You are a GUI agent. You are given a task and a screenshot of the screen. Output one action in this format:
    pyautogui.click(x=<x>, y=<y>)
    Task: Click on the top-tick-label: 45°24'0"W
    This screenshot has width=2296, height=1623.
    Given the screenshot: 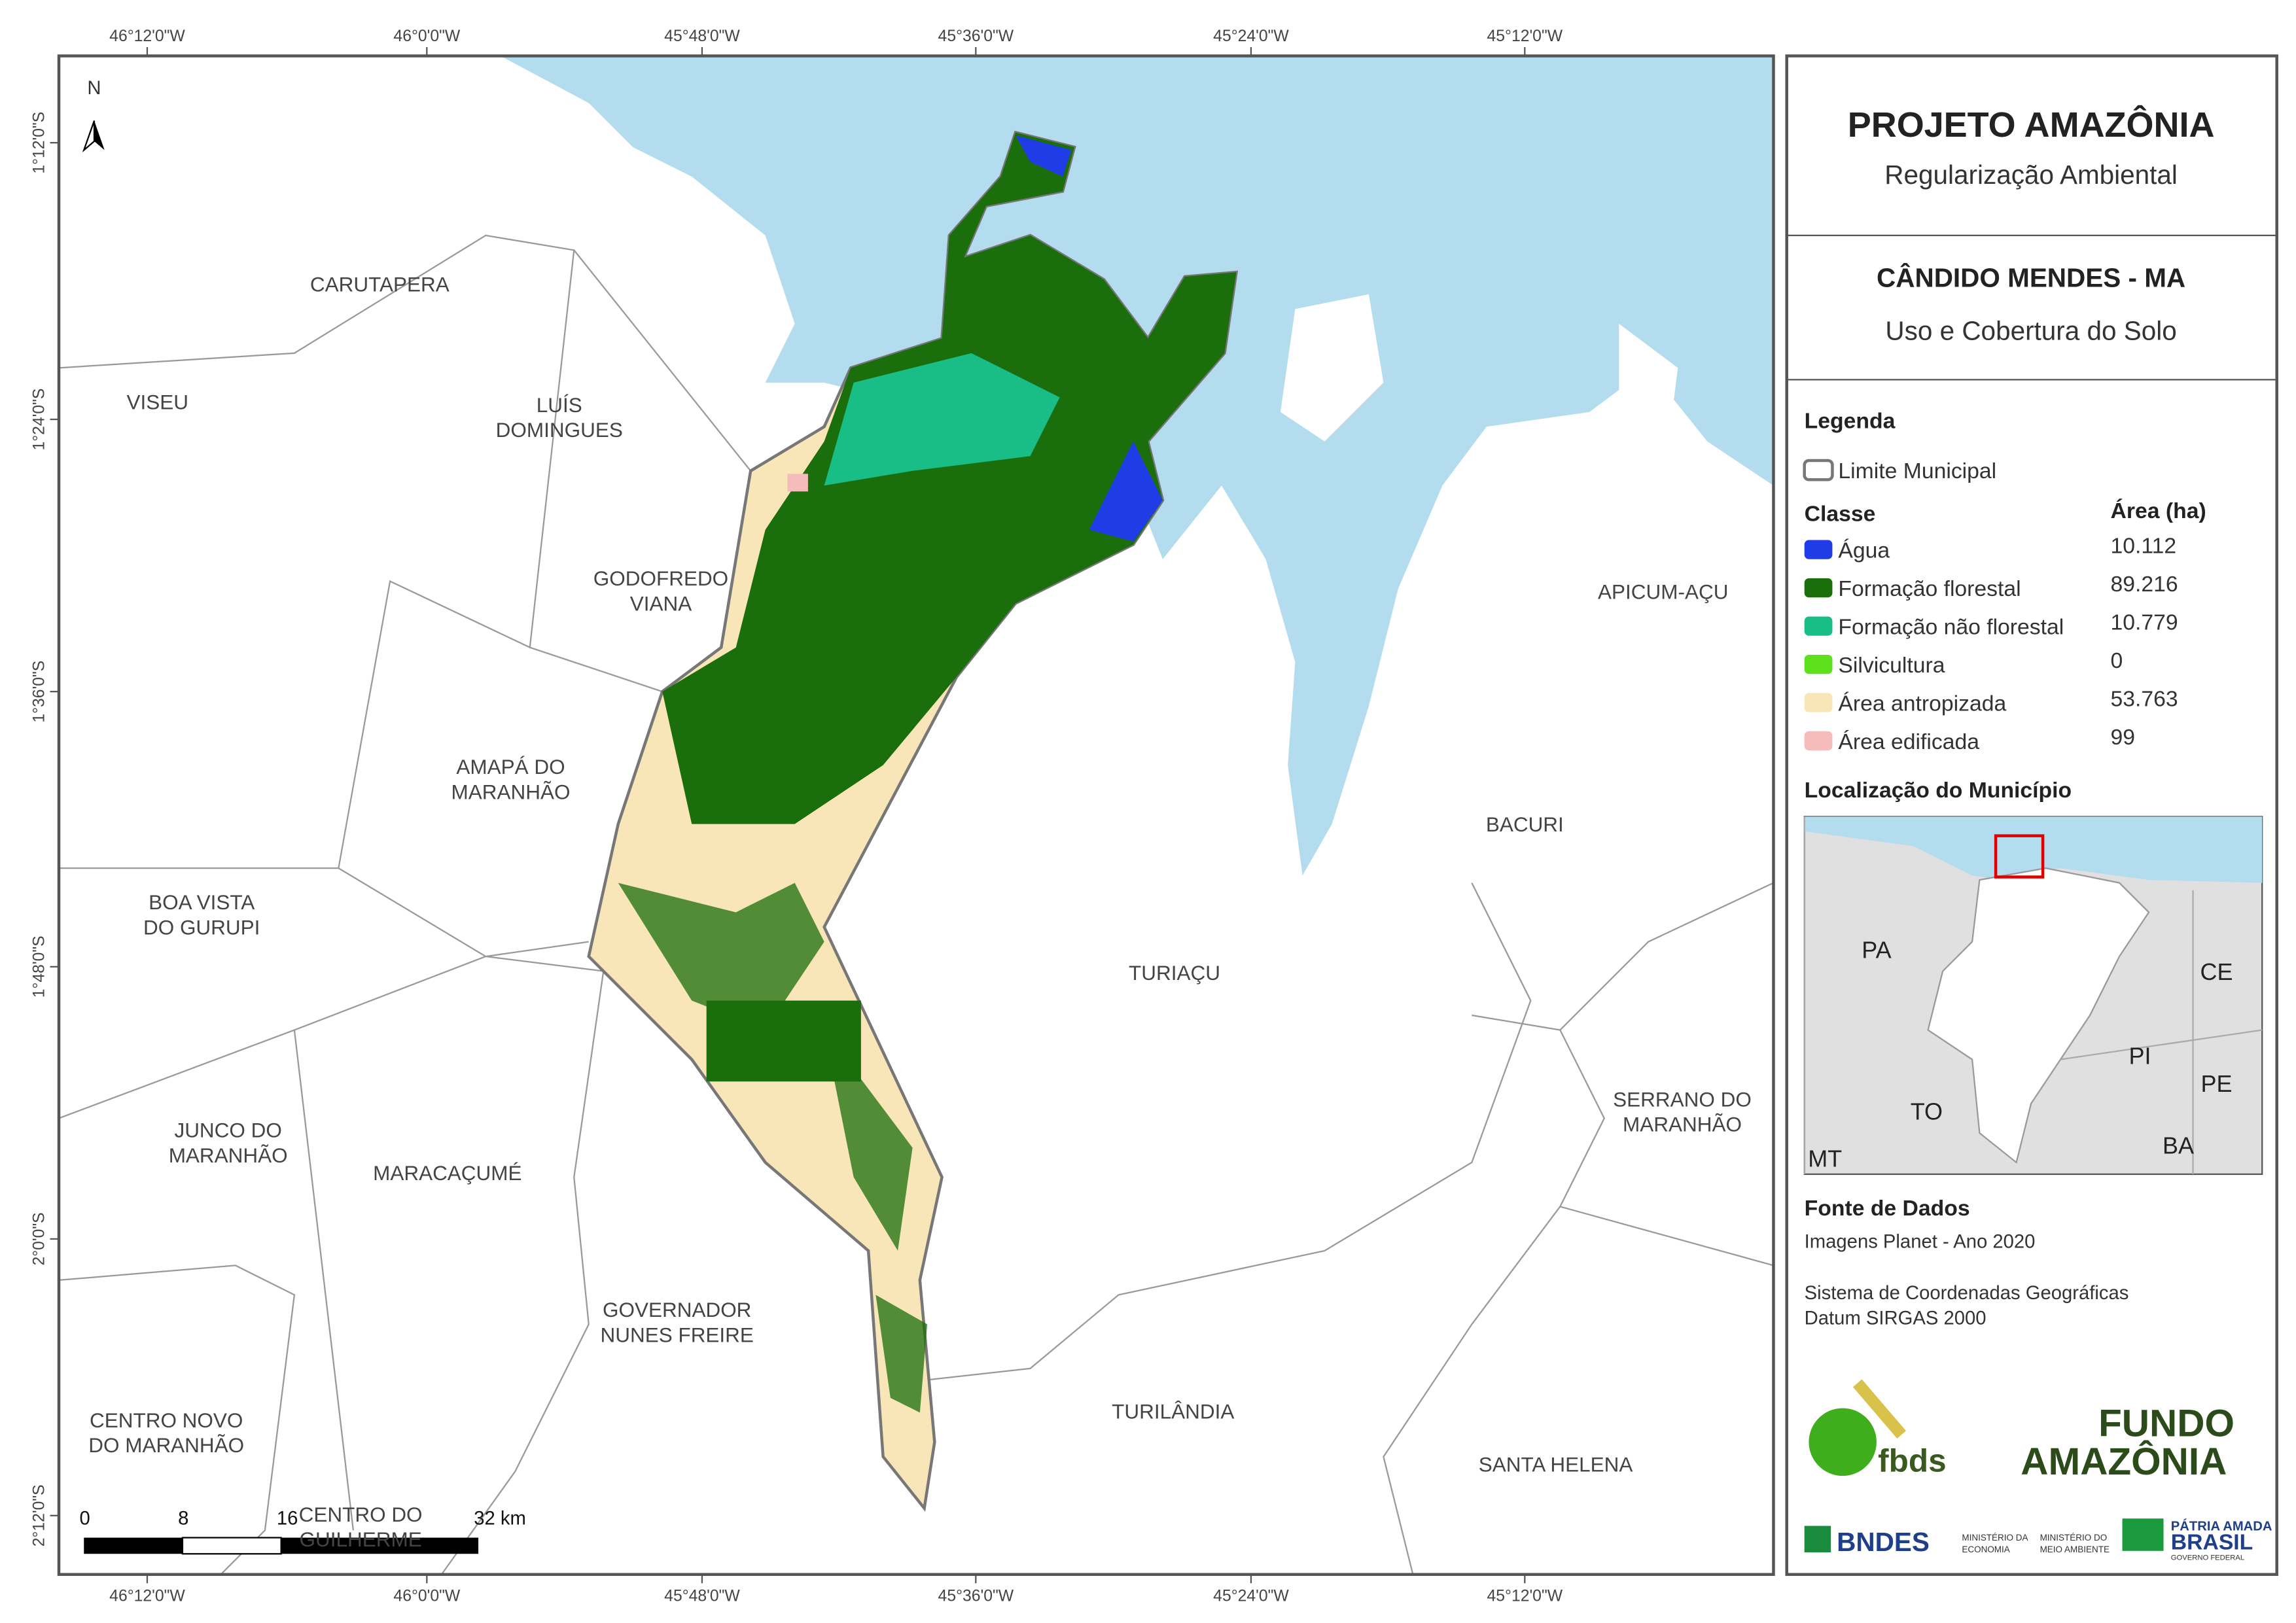 What is the action you would take?
    pyautogui.click(x=1251, y=36)
    